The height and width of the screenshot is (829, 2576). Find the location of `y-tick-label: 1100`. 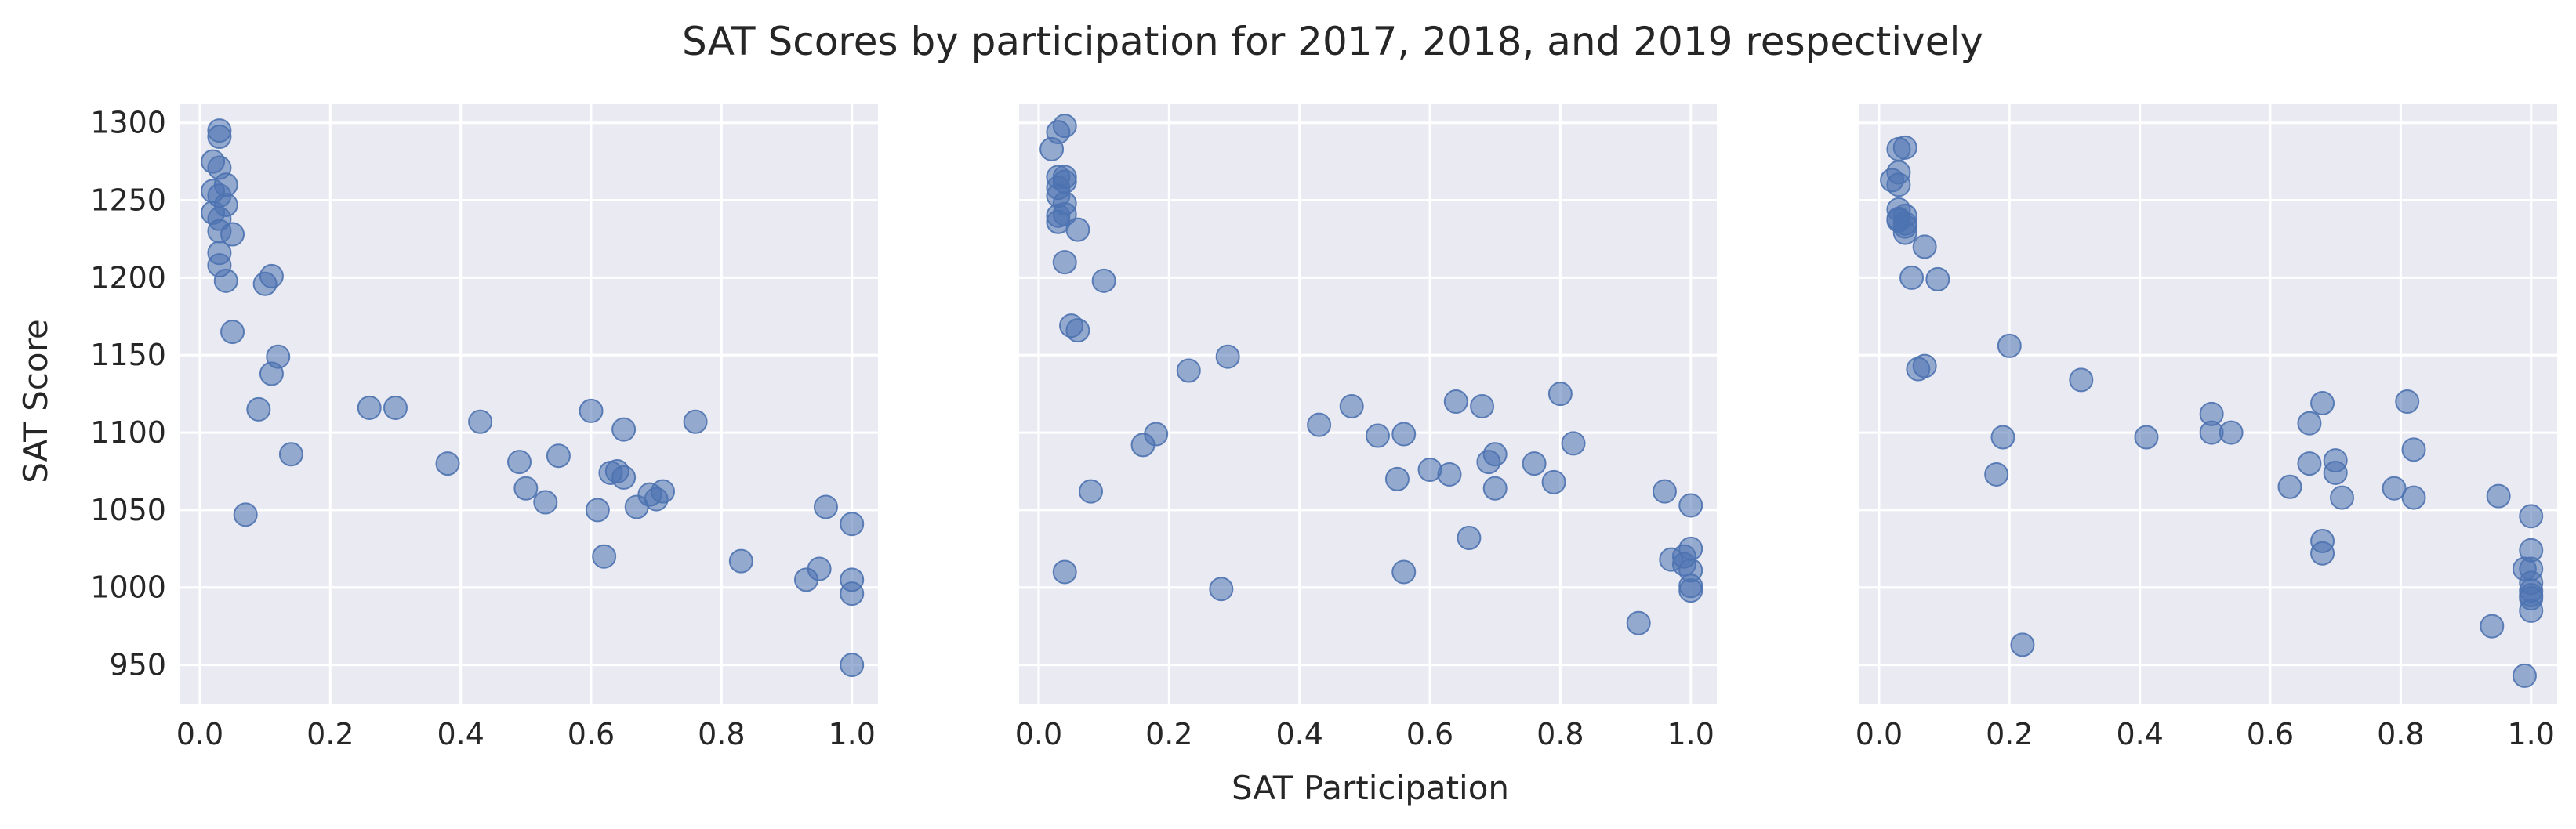

y-tick-label: 1100 is located at coordinates (128, 432).